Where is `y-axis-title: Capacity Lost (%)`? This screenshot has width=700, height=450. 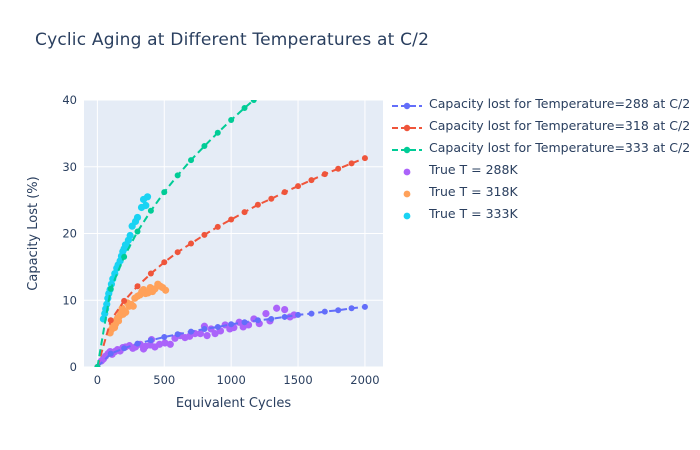 y-axis-title: Capacity Lost (%) is located at coordinates (33, 233).